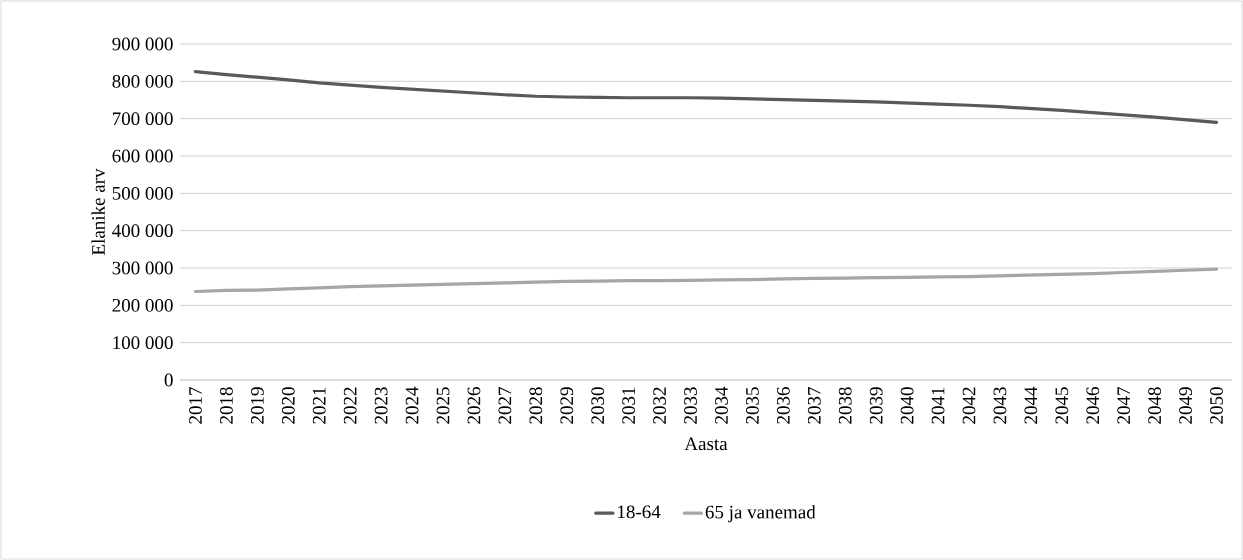 This screenshot has width=1243, height=560. Describe the element at coordinates (567, 405) in the screenshot. I see `x-tick-label: 2029` at that location.